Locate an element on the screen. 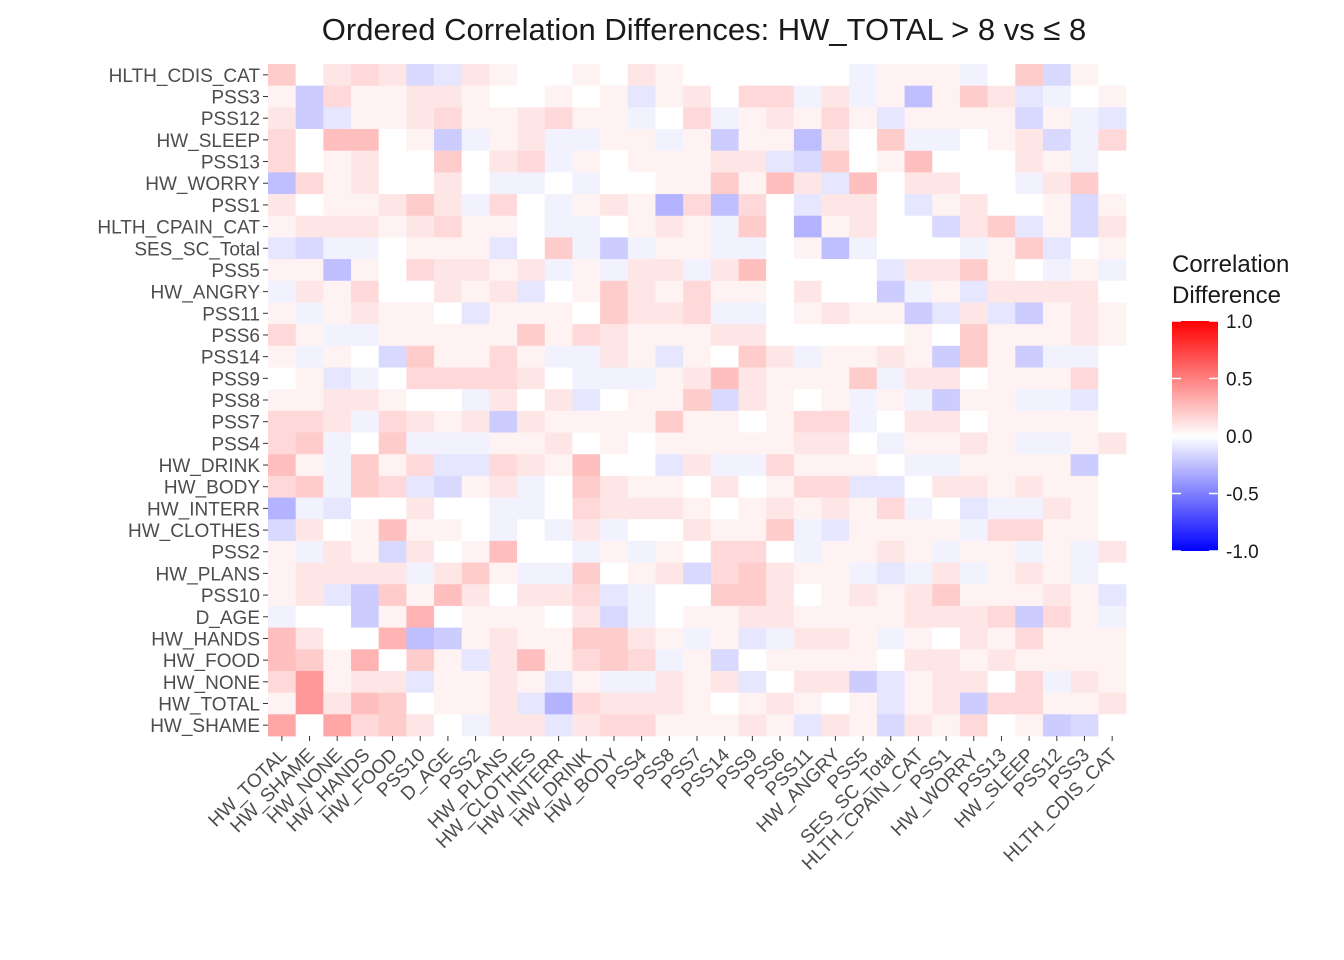 This screenshot has height=960, width=1344. y-tick-label: PSS1 is located at coordinates (235, 206).